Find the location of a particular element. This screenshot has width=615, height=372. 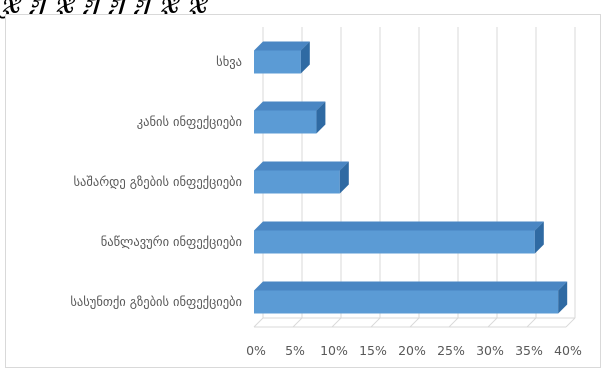

category-label: ნაწლავური ინფექციები is located at coordinates (171, 241).